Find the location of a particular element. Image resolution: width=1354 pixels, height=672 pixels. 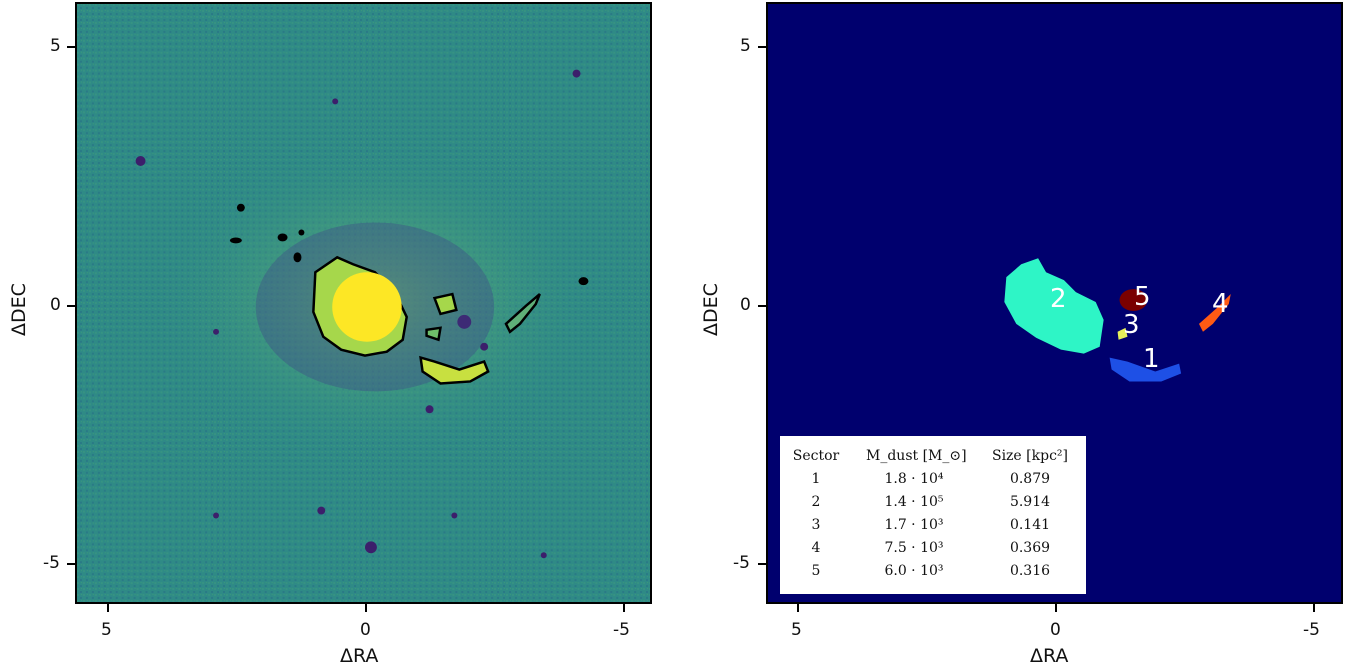

sector-3-region is located at coordinates (1122, 333).